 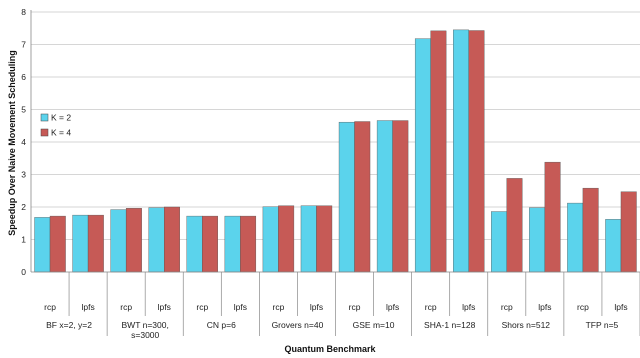 What do you see at coordinates (61, 133) in the screenshot?
I see `legend-label-k4: K = 4` at bounding box center [61, 133].